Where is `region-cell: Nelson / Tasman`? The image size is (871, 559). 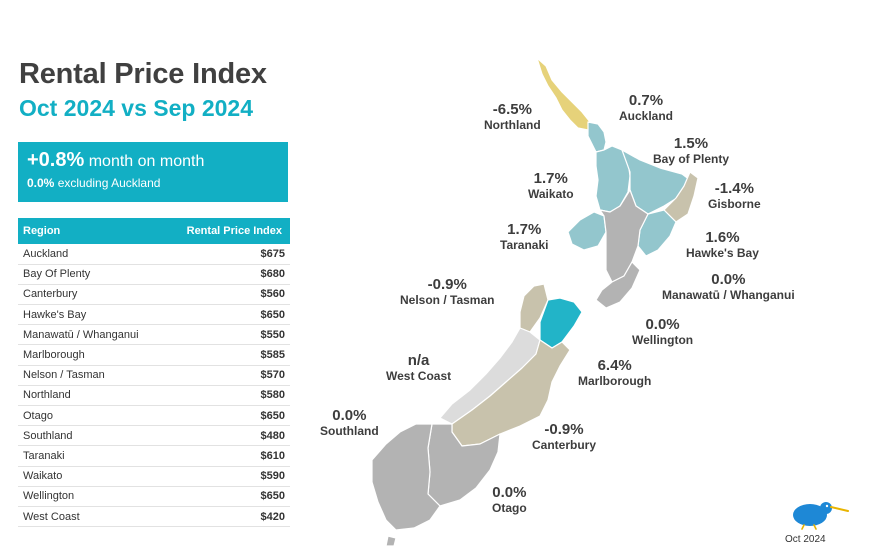
region-cell: Nelson / Tasman is located at coordinates (91, 375).